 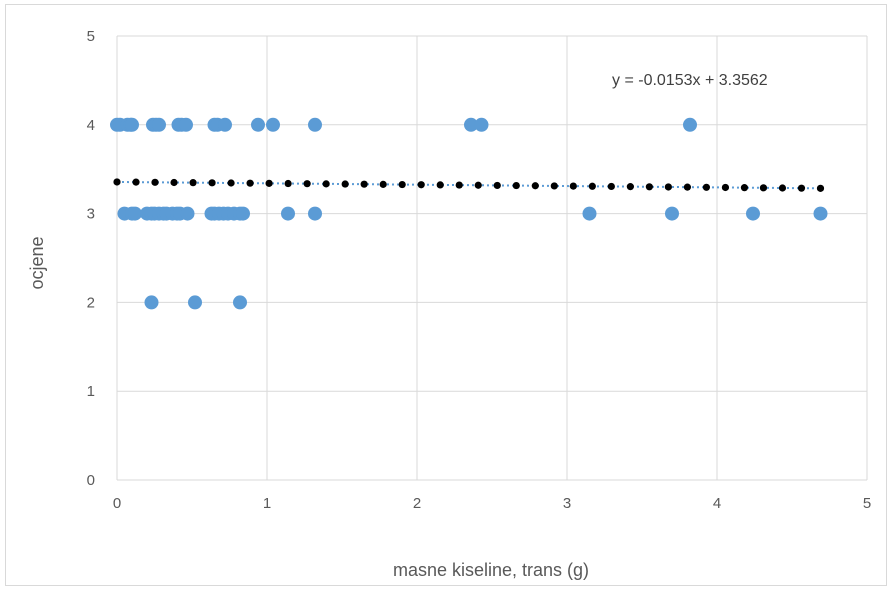 I want to click on x-tick-label: 4, so click(x=717, y=503).